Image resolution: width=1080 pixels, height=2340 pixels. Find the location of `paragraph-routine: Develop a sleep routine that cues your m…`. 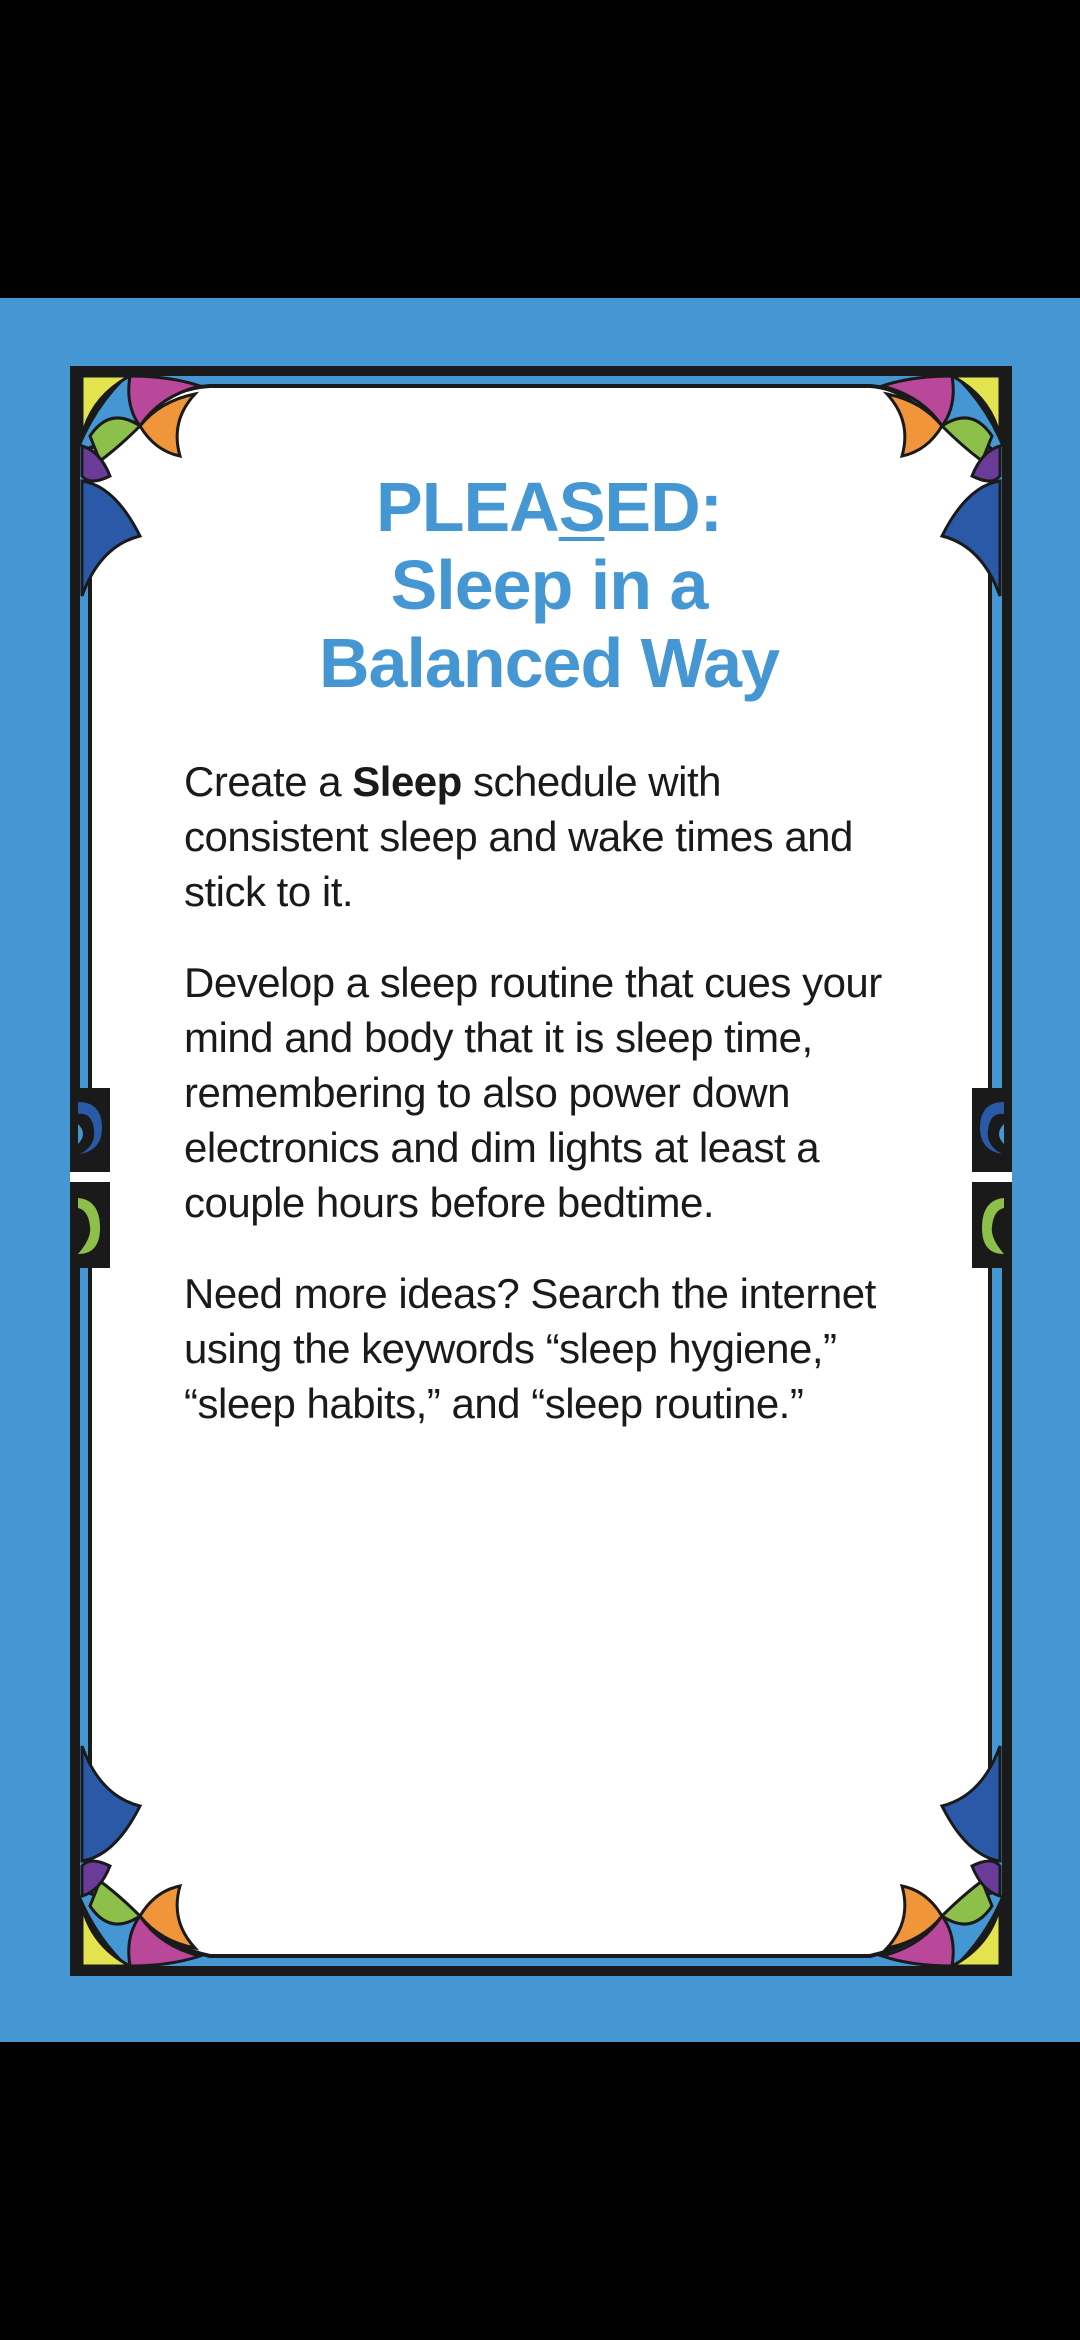

paragraph-routine: Develop a sleep routine that cues your m… is located at coordinates (533, 1092).